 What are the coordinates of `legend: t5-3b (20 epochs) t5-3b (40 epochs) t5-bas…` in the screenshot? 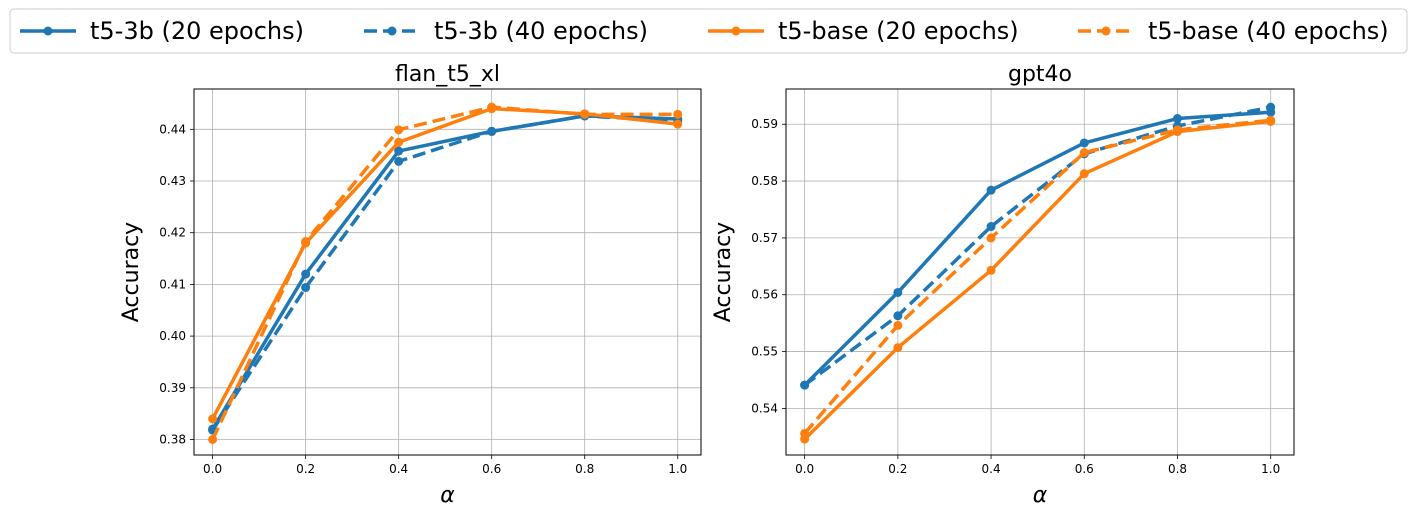 It's located at (708, 31).